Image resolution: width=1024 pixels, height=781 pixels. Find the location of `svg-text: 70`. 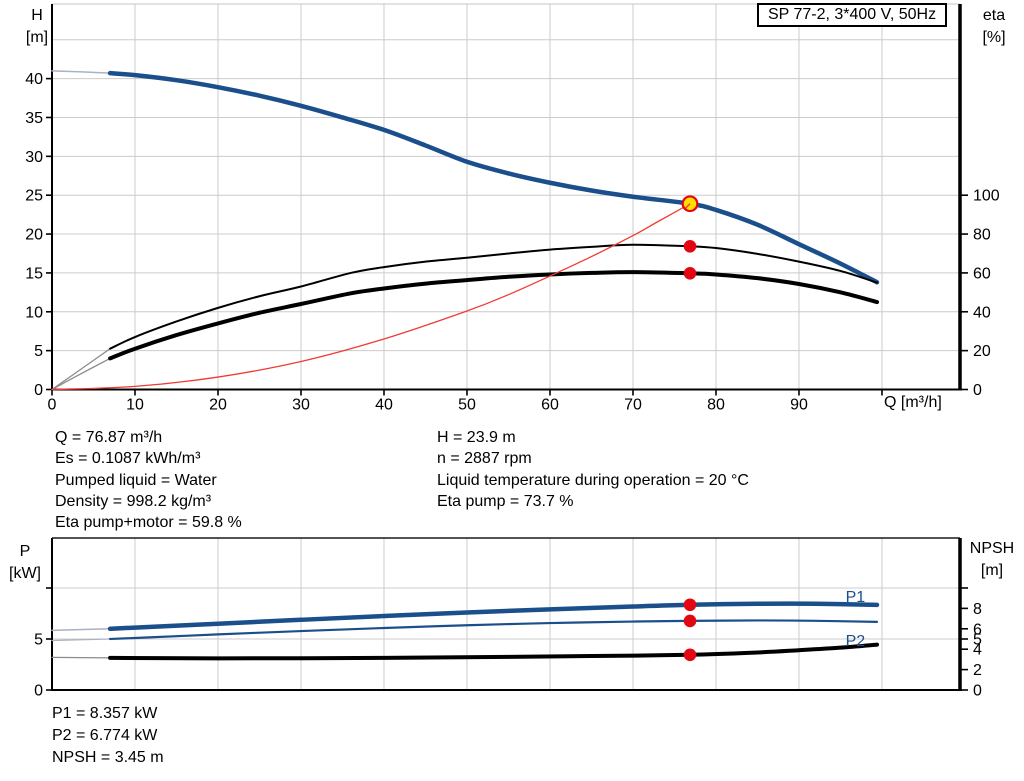

svg-text: 70 is located at coordinates (633, 405).